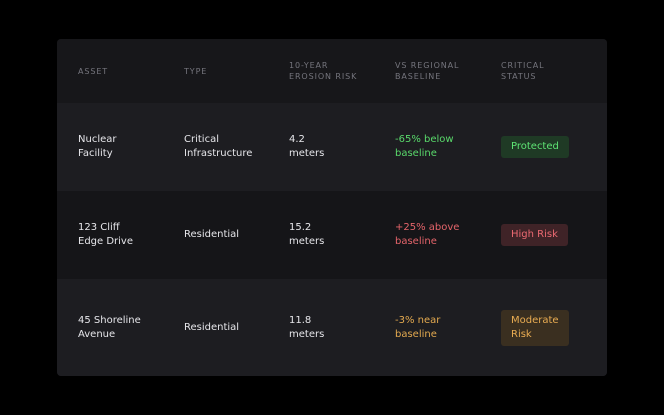 The height and width of the screenshot is (415, 664). Describe the element at coordinates (418, 327) in the screenshot. I see `baseline-comparison: -3% near baseline` at that location.